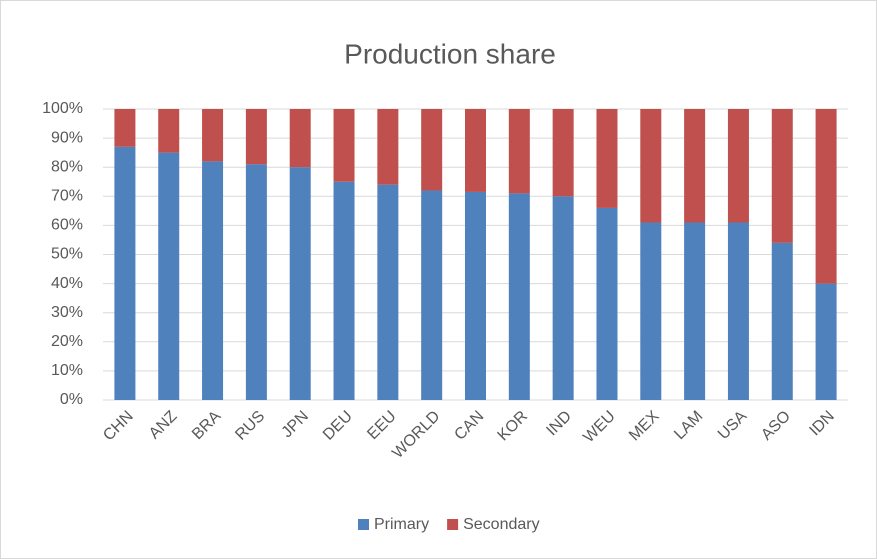 The width and height of the screenshot is (877, 559). What do you see at coordinates (62, 108) in the screenshot?
I see `y-tick-label: 100%` at bounding box center [62, 108].